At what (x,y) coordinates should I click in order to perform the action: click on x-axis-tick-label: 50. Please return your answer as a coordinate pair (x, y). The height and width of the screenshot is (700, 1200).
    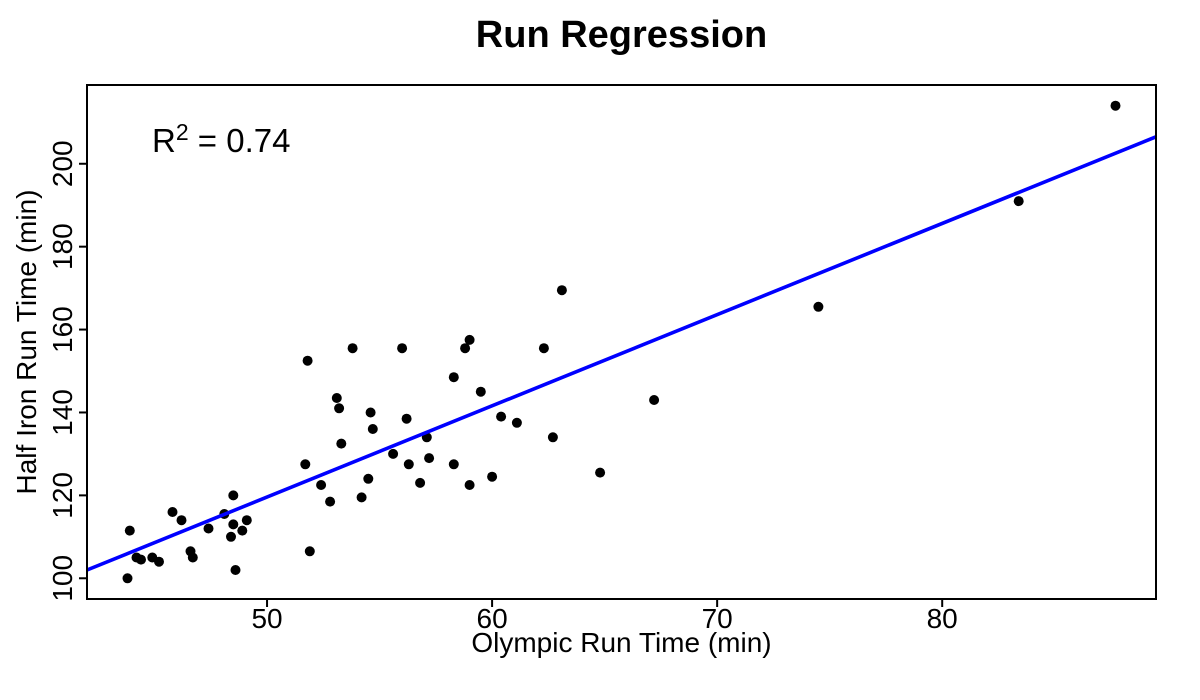
    Looking at the image, I should click on (266, 618).